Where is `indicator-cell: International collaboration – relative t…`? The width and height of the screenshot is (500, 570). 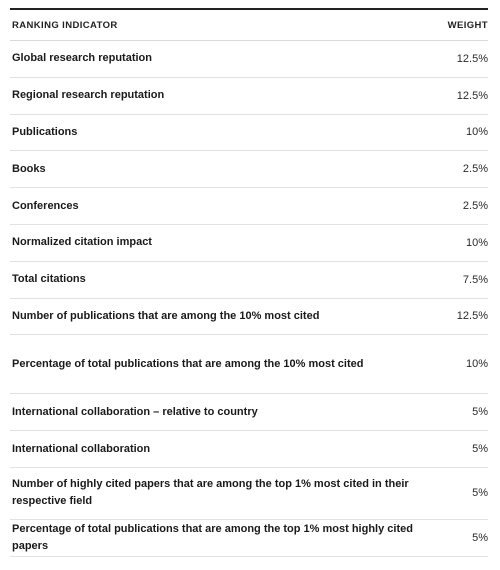 indicator-cell: International collaboration – relative t… is located at coordinates (134, 412).